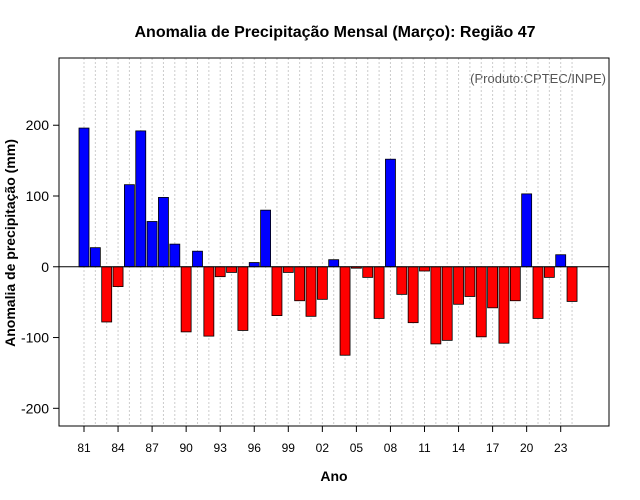 Image resolution: width=640 pixels, height=500 pixels. I want to click on x-tick-label: 14, so click(459, 448).